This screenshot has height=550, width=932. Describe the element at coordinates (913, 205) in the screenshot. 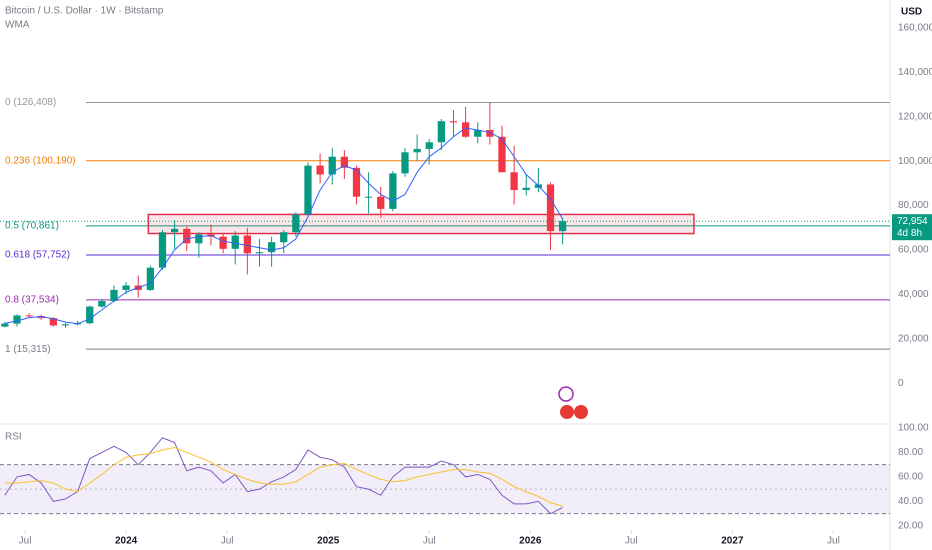

I see `y-tick-label: 80,000` at that location.